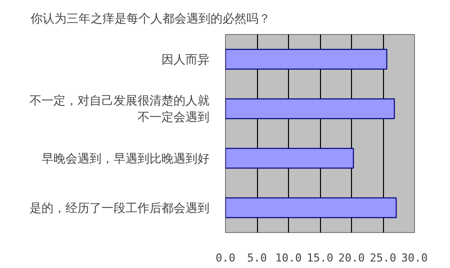  What do you see at coordinates (126, 158) in the screenshot?
I see `y-tick-label: 早晚会遇到，早遇到比晚遇到好` at bounding box center [126, 158].